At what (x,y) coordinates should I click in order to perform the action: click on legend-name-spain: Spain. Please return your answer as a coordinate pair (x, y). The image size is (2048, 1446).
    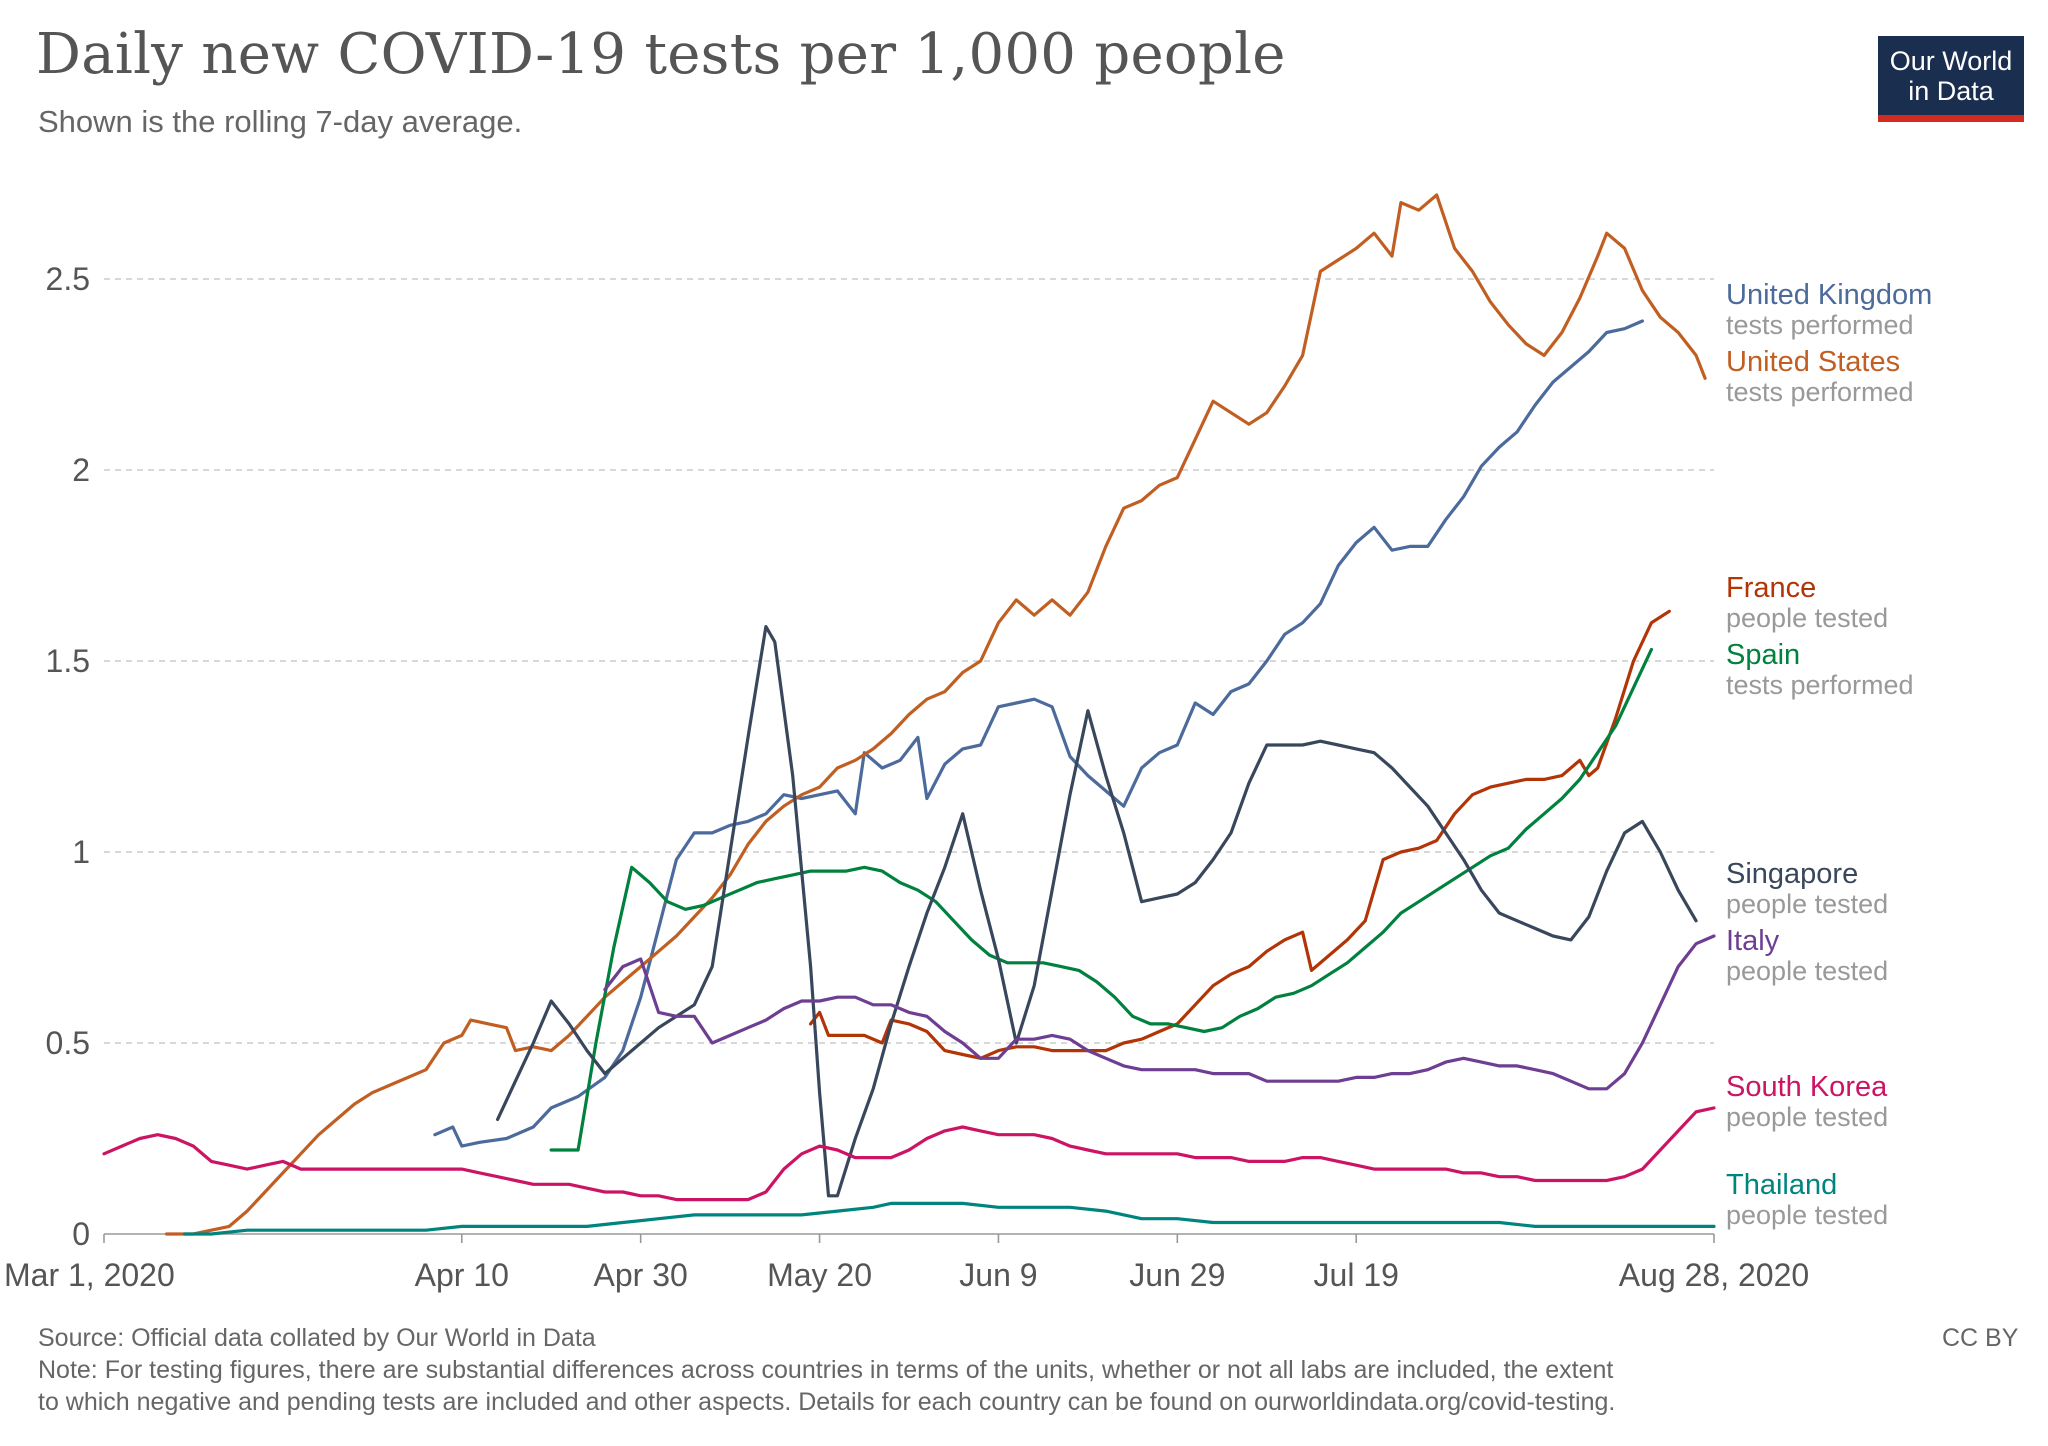
    Looking at the image, I should click on (1763, 655).